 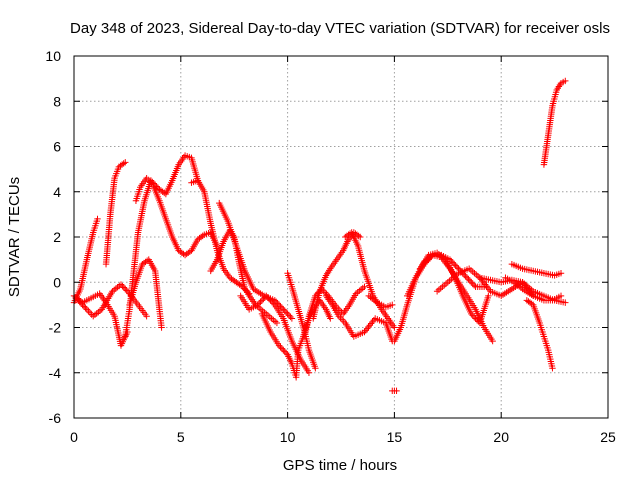 What do you see at coordinates (55, 328) in the screenshot?
I see `y-tick-label: -2` at bounding box center [55, 328].